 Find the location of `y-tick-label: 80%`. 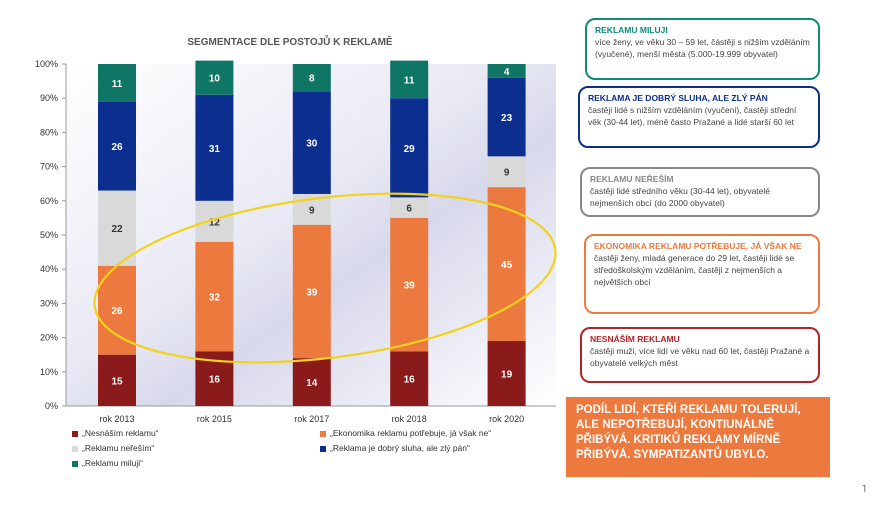

y-tick-label: 80% is located at coordinates (49, 132).